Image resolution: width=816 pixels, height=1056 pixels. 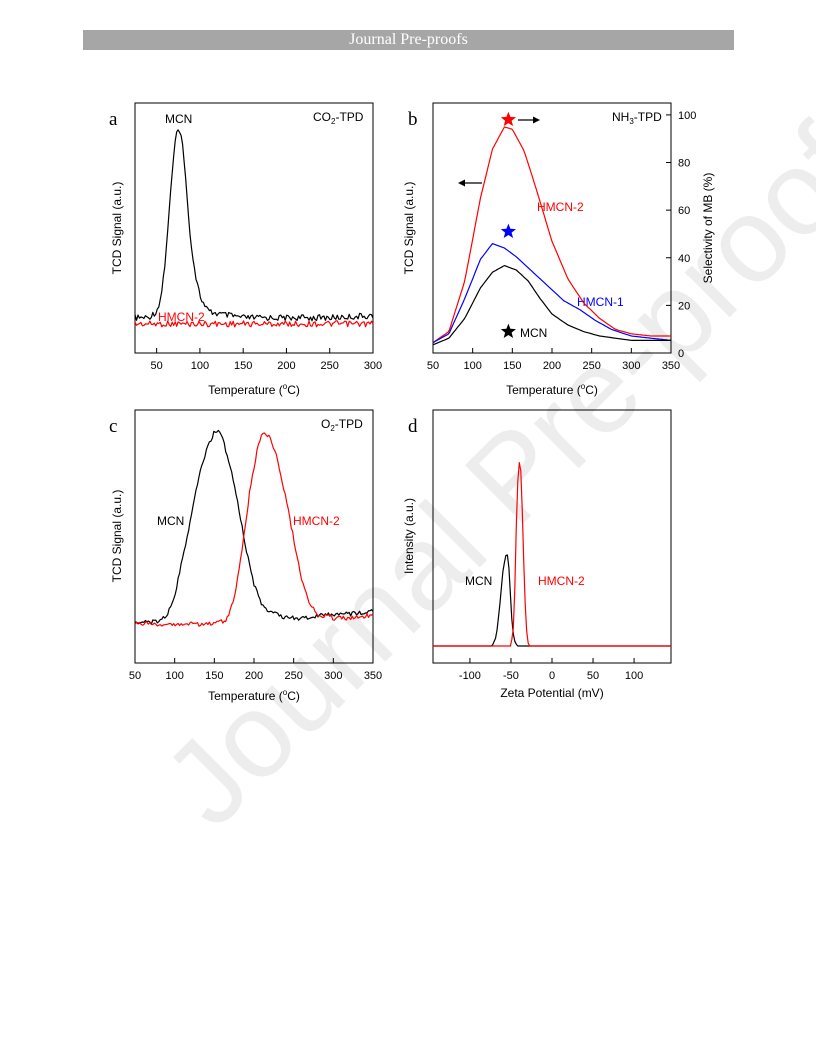 What do you see at coordinates (708, 228) in the screenshot?
I see `panel-b-y2label: Selectivity of MB (%)` at bounding box center [708, 228].